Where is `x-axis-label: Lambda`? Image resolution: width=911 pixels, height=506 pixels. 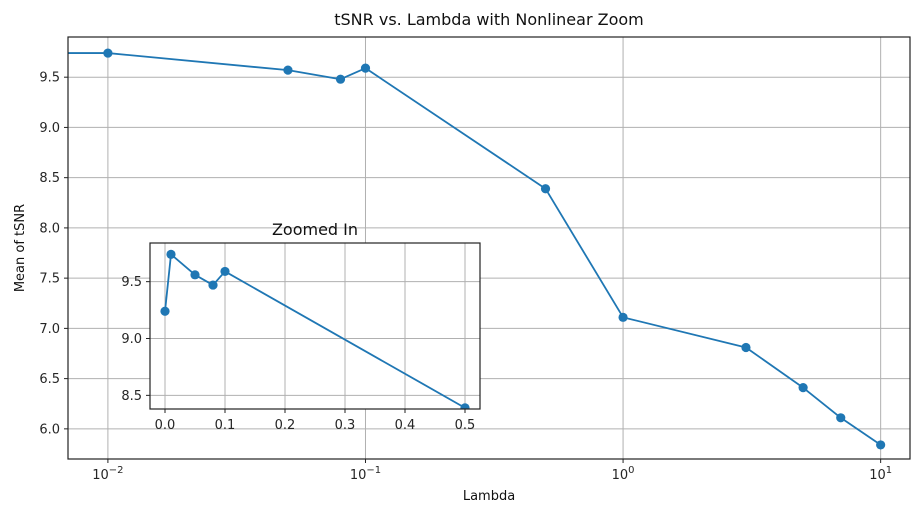 x-axis-label: Lambda is located at coordinates (489, 496).